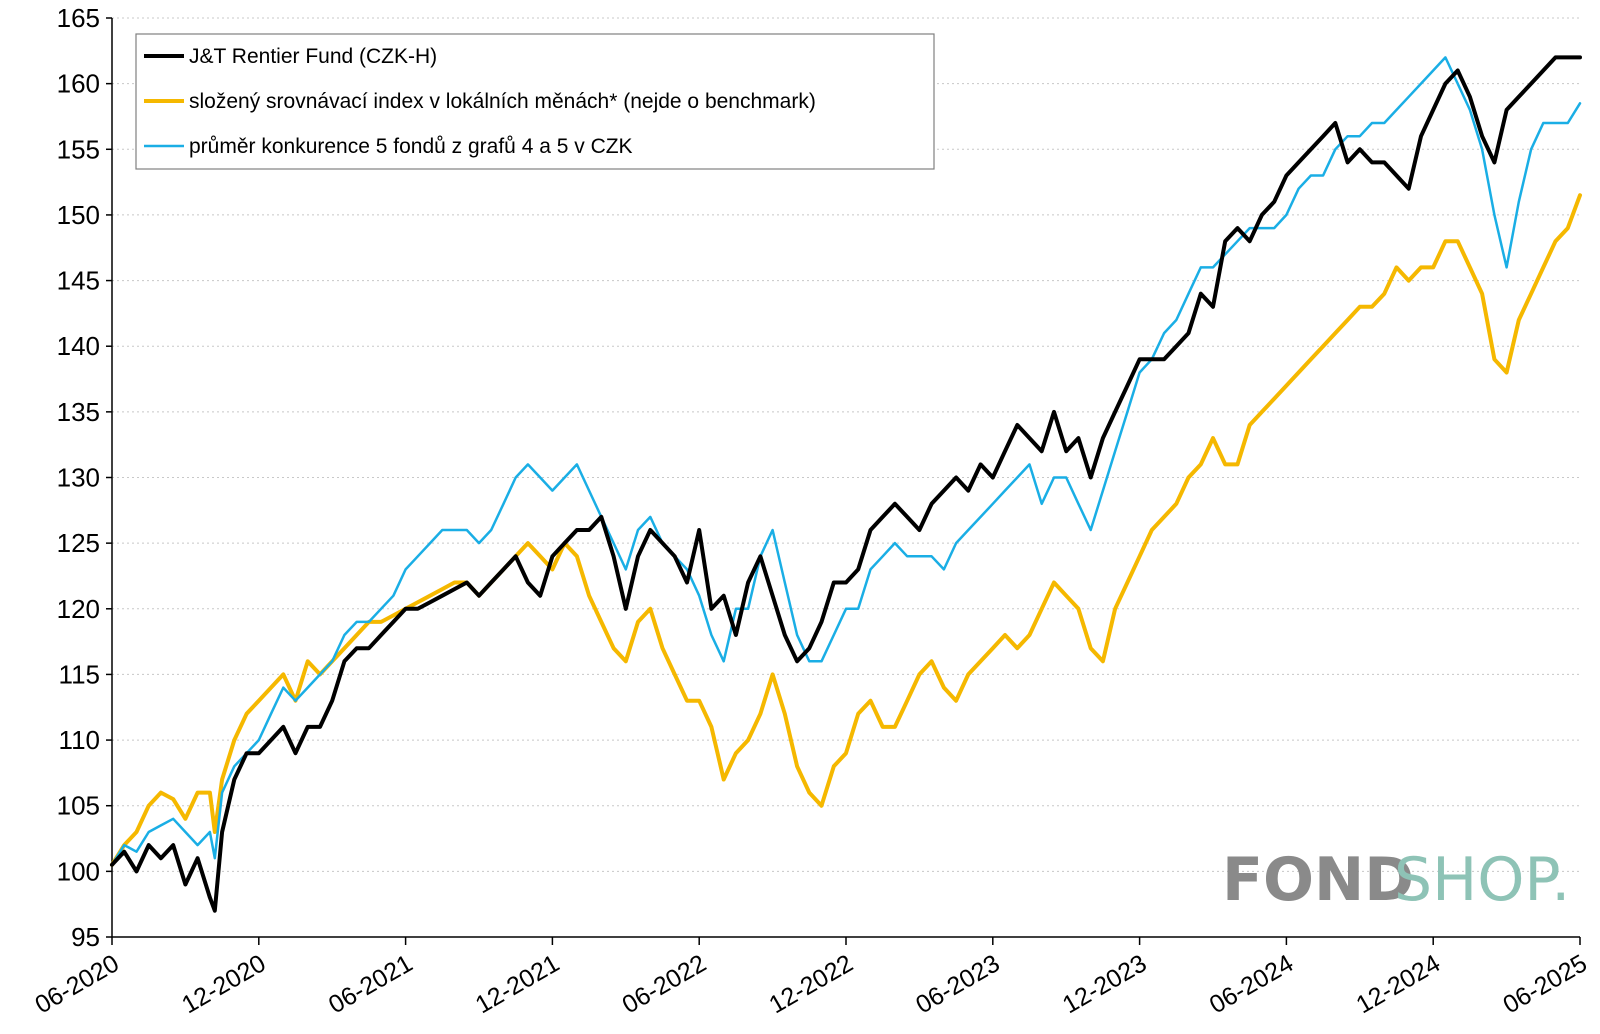 This screenshot has width=1600, height=1034. I want to click on y-tick-label: 95, so click(85, 937).